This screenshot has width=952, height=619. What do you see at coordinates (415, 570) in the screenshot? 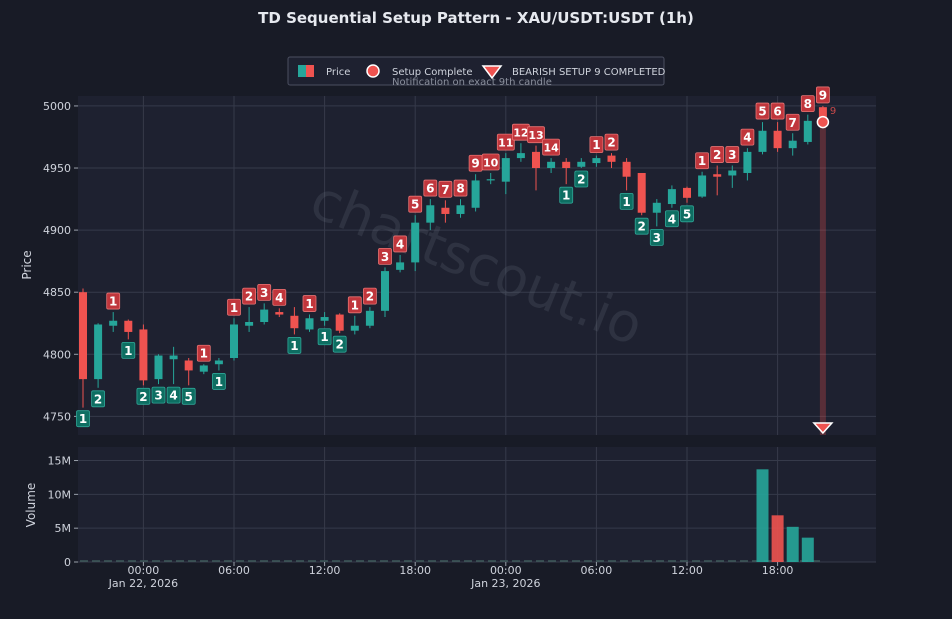
I see `x-tick-label: 18:00` at bounding box center [415, 570].